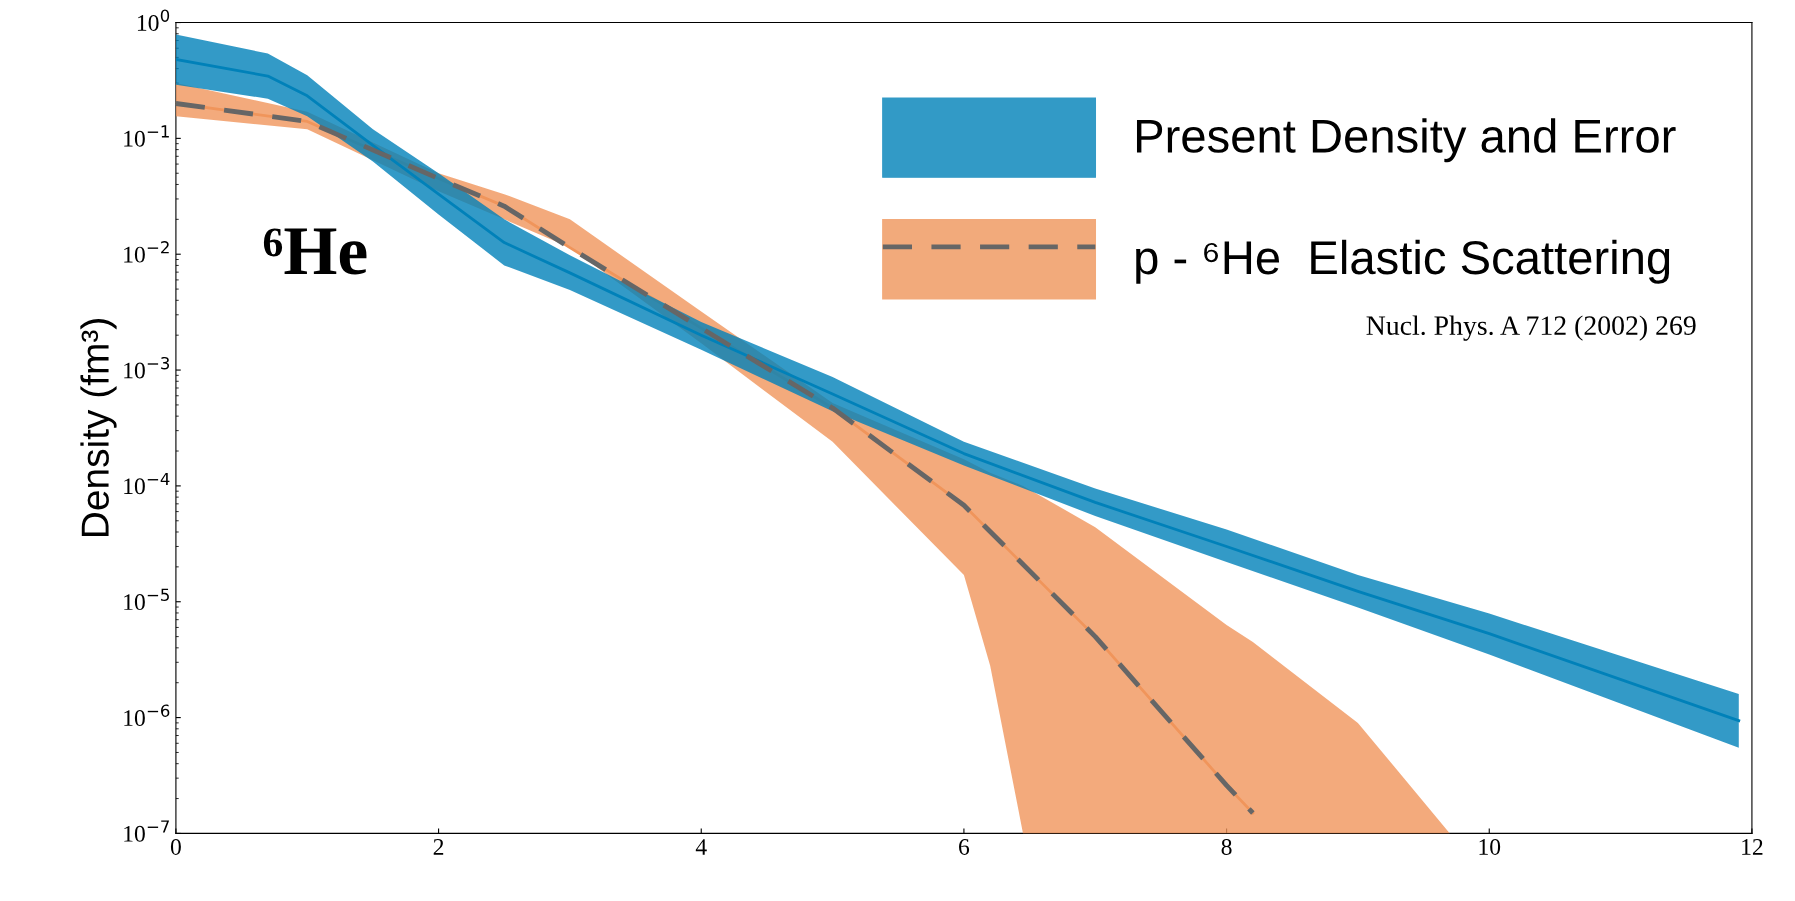 This screenshot has height=901, width=1795. I want to click on x-tick-label: 10, so click(1490, 846).